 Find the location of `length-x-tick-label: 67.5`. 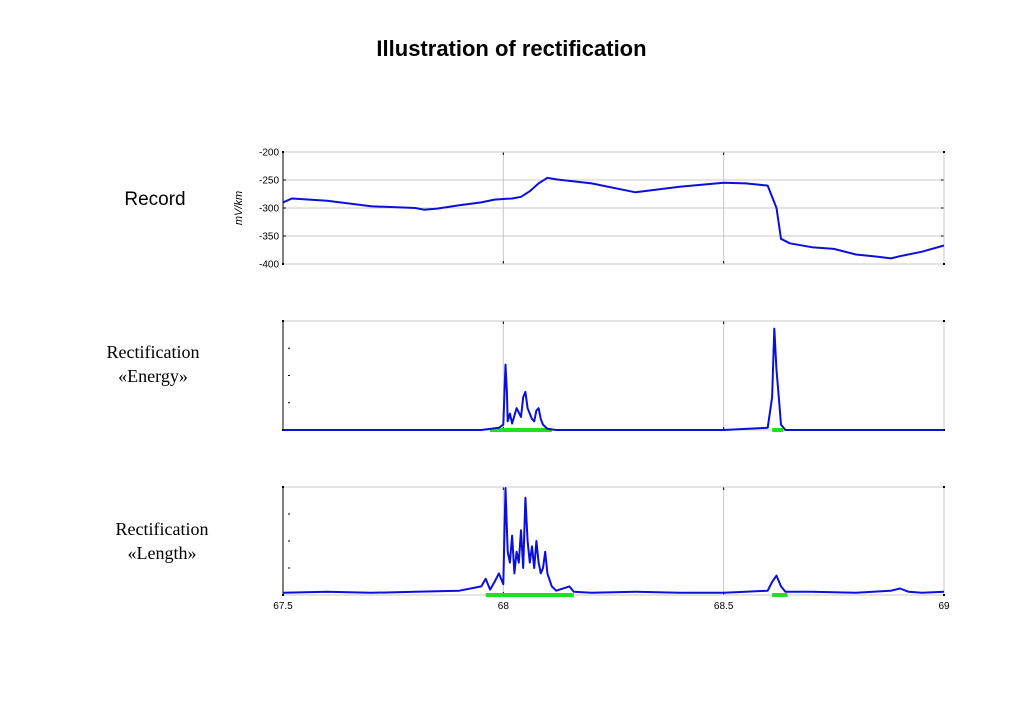

length-x-tick-label: 67.5 is located at coordinates (283, 606).